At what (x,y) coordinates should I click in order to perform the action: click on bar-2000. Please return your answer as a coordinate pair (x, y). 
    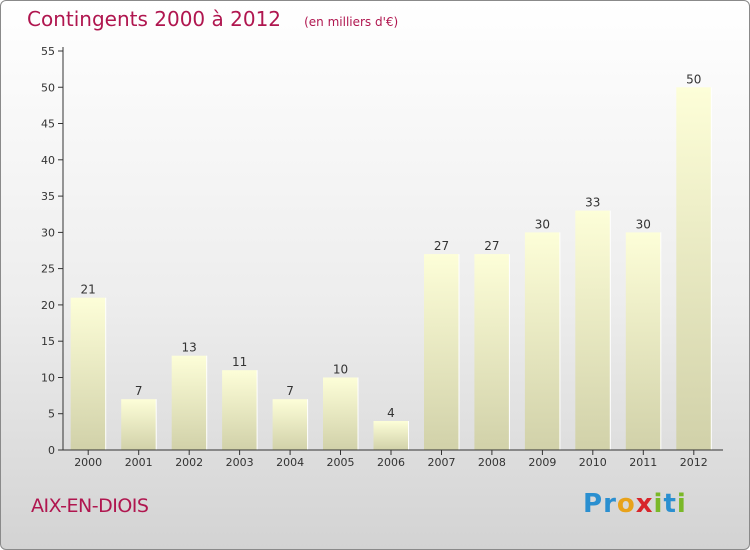
    Looking at the image, I should click on (88, 373).